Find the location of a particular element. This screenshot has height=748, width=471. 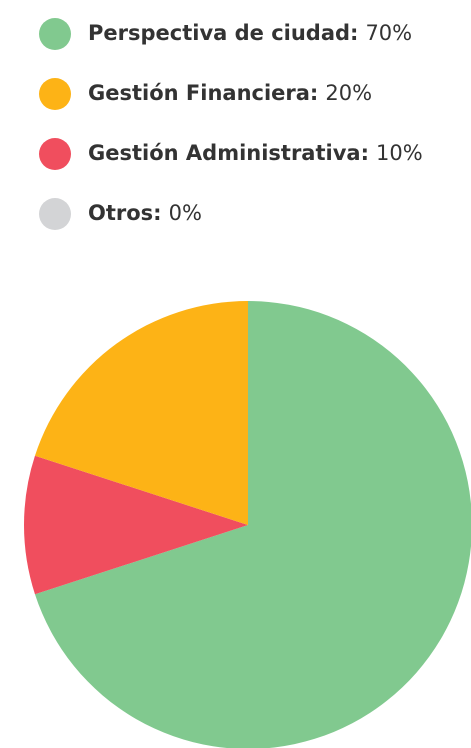

legend-name: Perspectiva de ciudad: is located at coordinates (223, 33).